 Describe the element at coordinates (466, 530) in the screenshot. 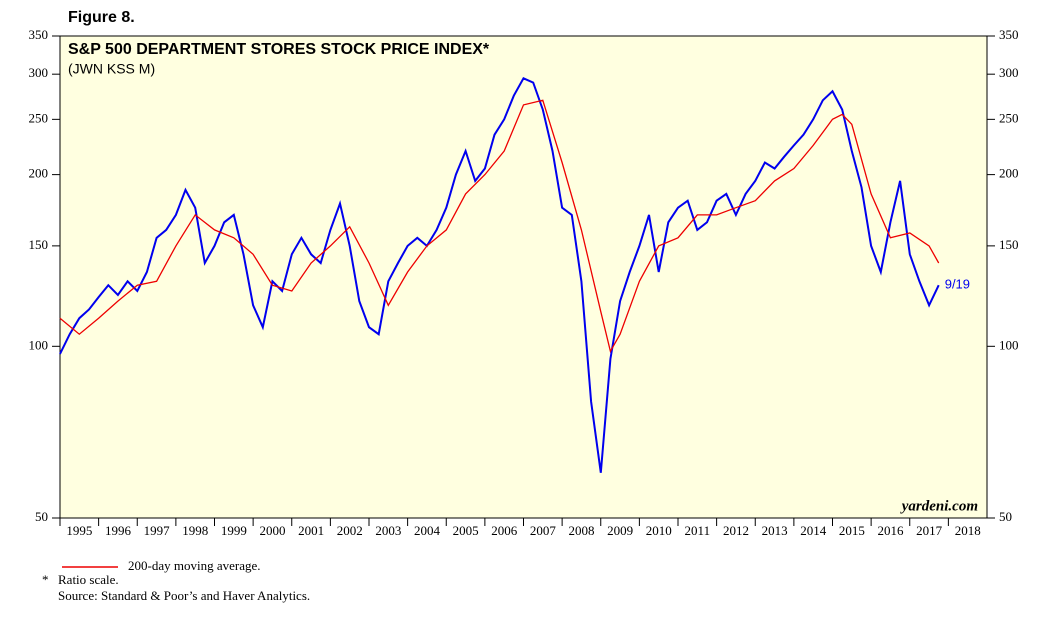

I see `x-tick-label: 2005` at that location.